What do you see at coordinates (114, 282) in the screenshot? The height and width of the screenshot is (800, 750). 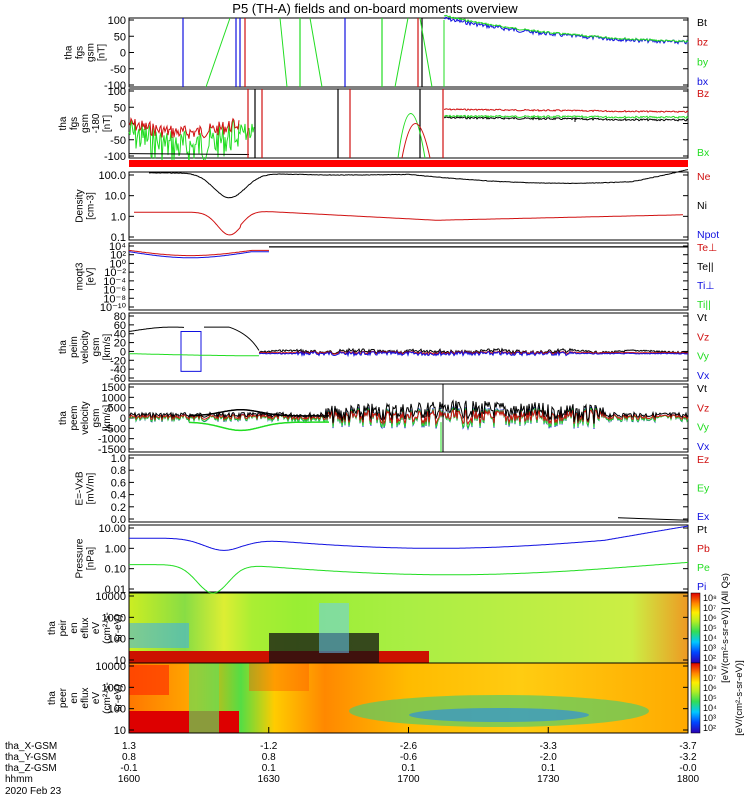 I see `y-tick-label: 10⁻⁴` at bounding box center [114, 282].